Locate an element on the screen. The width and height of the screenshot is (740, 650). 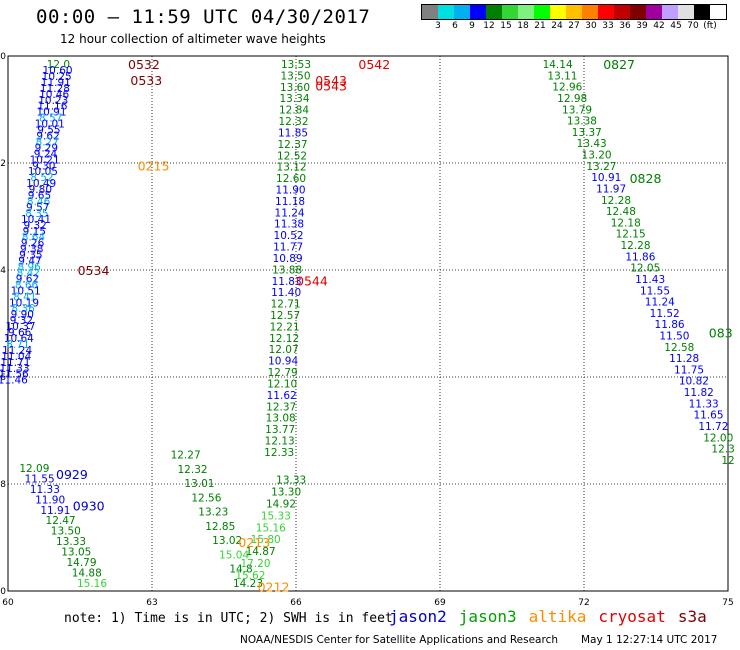
wave-height-label: 13.01 is located at coordinates (199, 484).